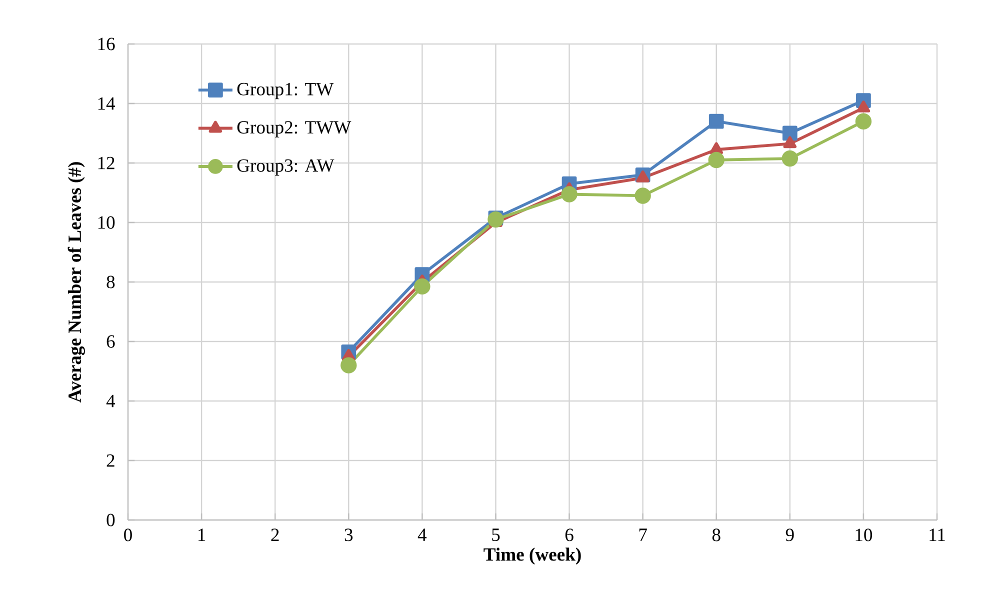 Image resolution: width=981 pixels, height=604 pixels. I want to click on y-tick-label: 2, so click(110, 460).